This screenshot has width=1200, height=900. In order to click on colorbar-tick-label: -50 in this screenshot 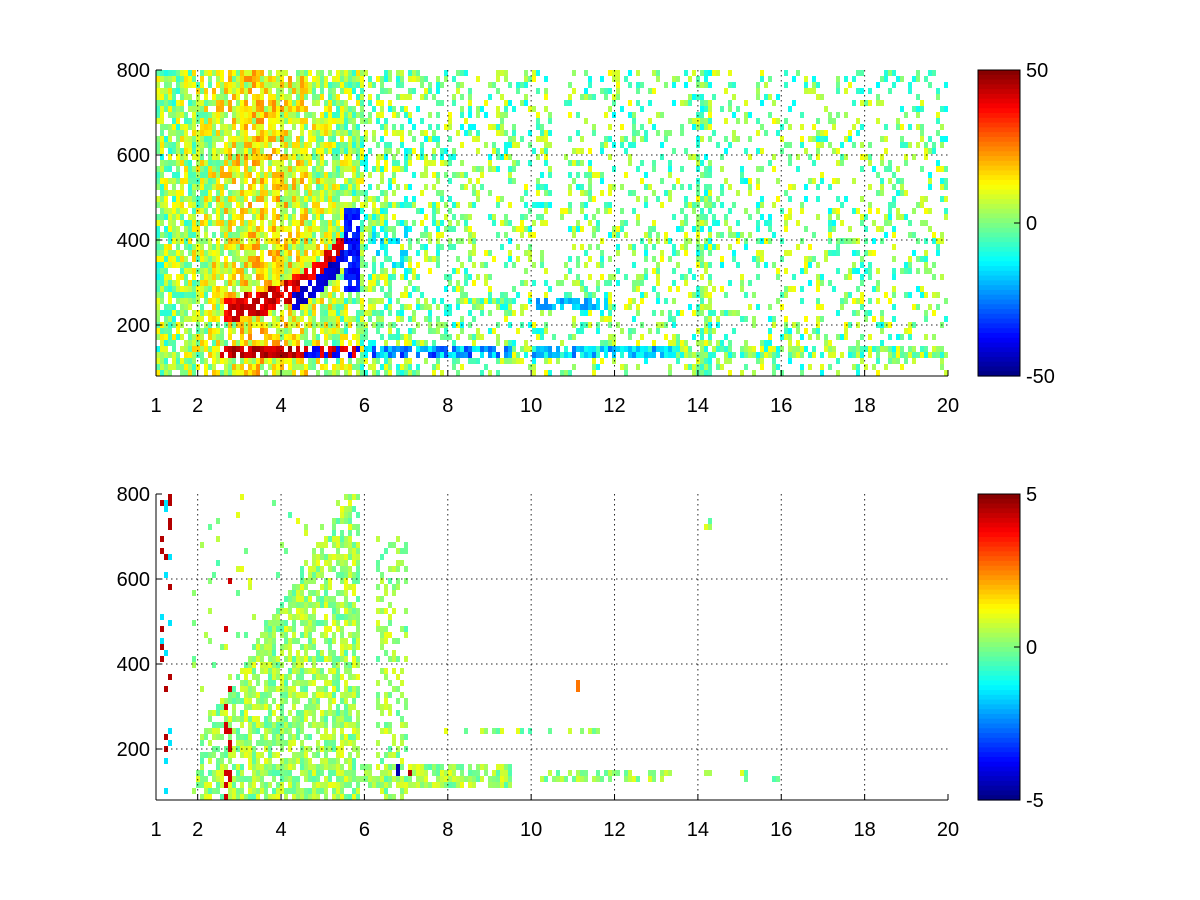, I will do `click(1040, 377)`.